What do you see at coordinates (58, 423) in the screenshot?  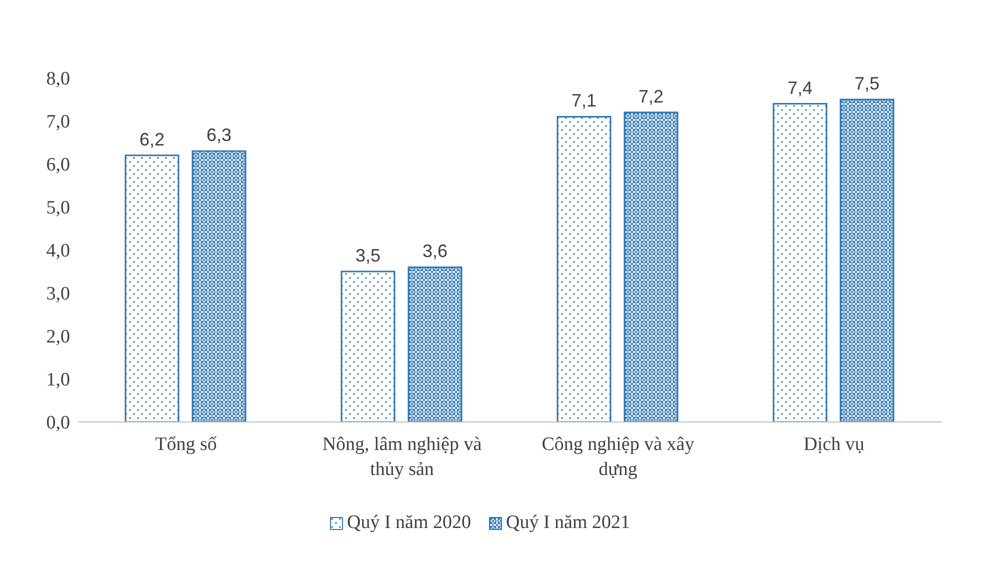 I see `y-tick-label: 0,0` at bounding box center [58, 423].